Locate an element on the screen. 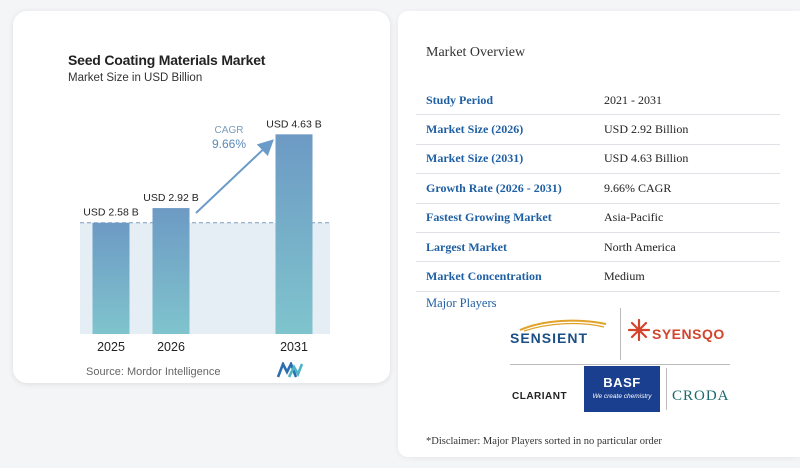  clariant-logo: CLARIANT is located at coordinates (540, 396).